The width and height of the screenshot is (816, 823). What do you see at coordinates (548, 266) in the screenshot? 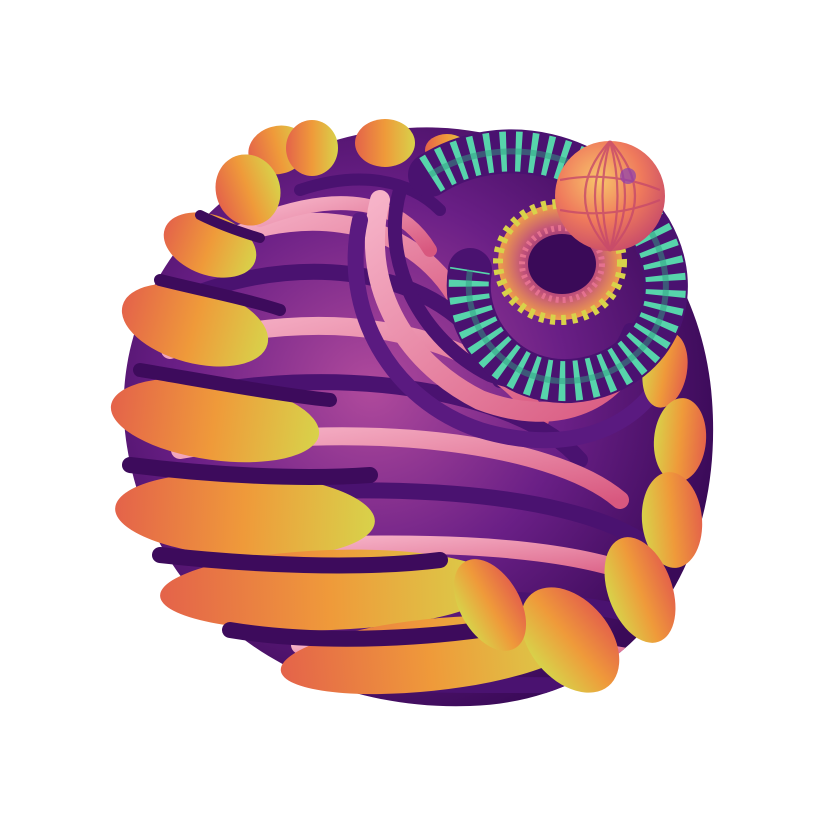
I see `teal-ringed-tube` at bounding box center [548, 266].